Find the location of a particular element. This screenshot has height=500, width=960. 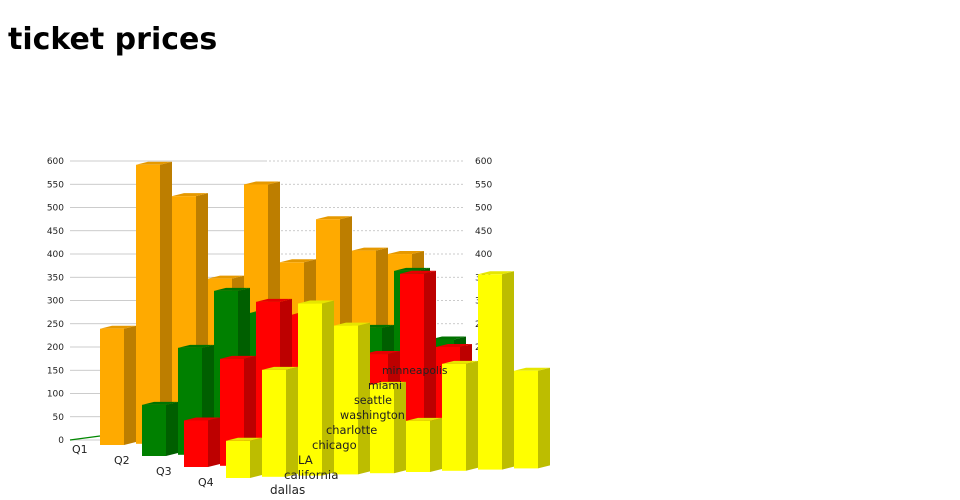

y-tick-label-left: 500 is located at coordinates (55, 209).